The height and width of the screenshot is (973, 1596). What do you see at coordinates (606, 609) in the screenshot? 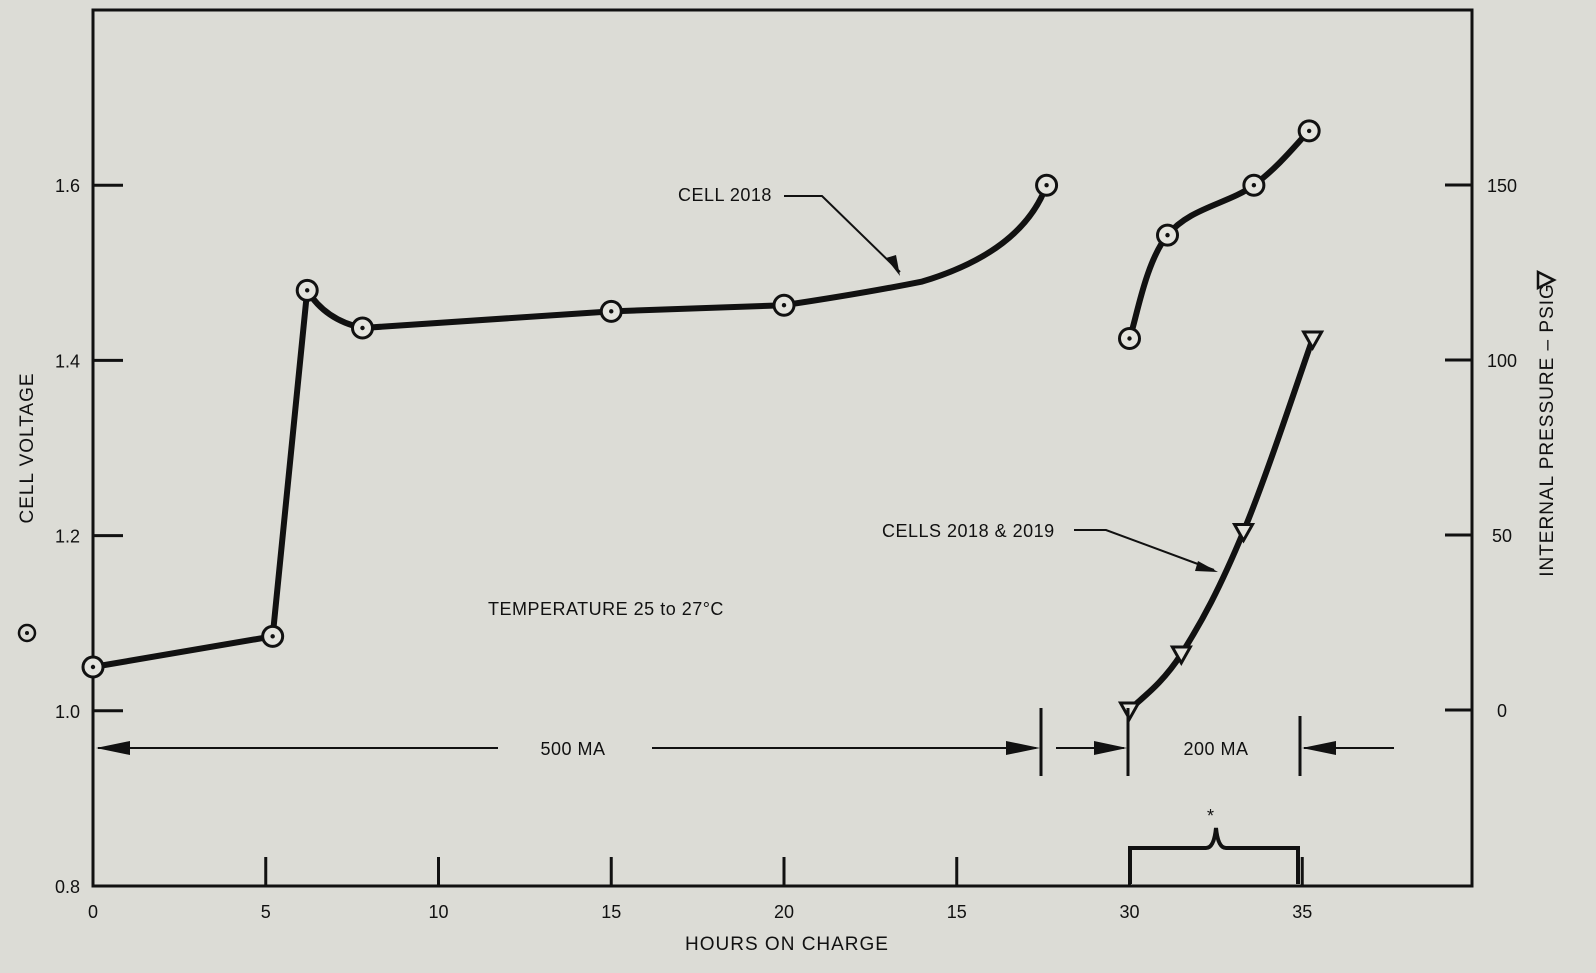
I see `annotation-temperature: TEMPERATURE 25 to 27°C` at bounding box center [606, 609].